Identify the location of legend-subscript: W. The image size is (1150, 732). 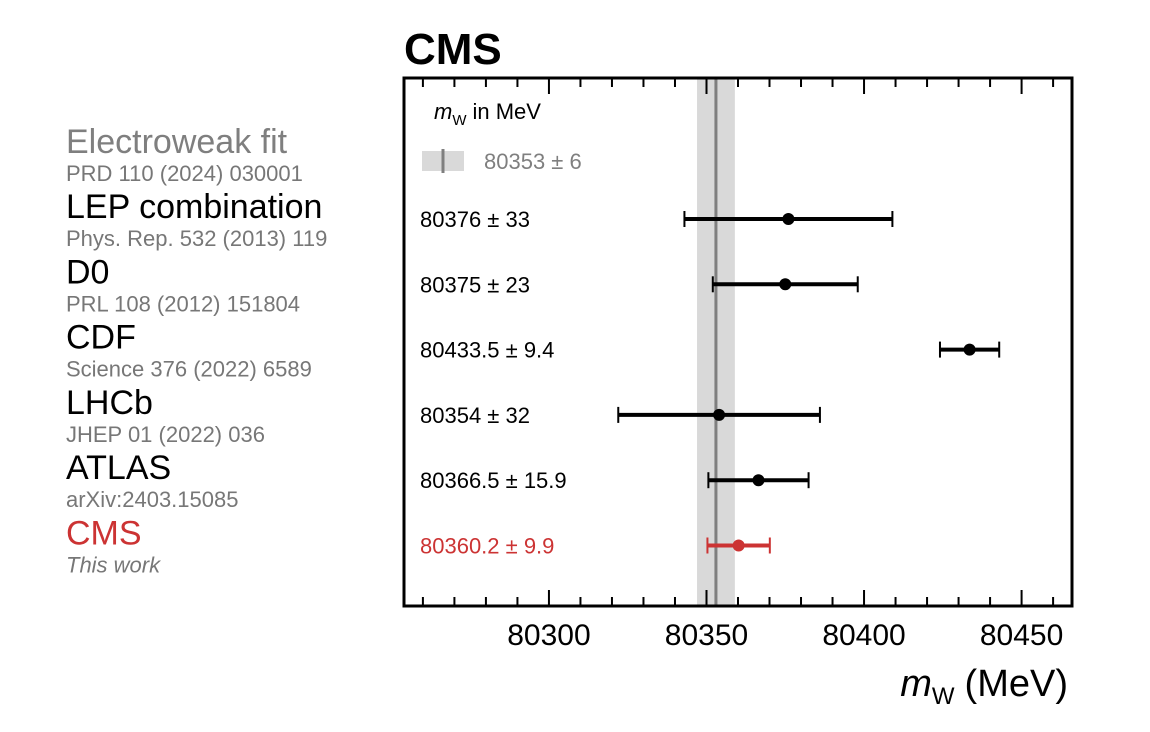
(459, 120).